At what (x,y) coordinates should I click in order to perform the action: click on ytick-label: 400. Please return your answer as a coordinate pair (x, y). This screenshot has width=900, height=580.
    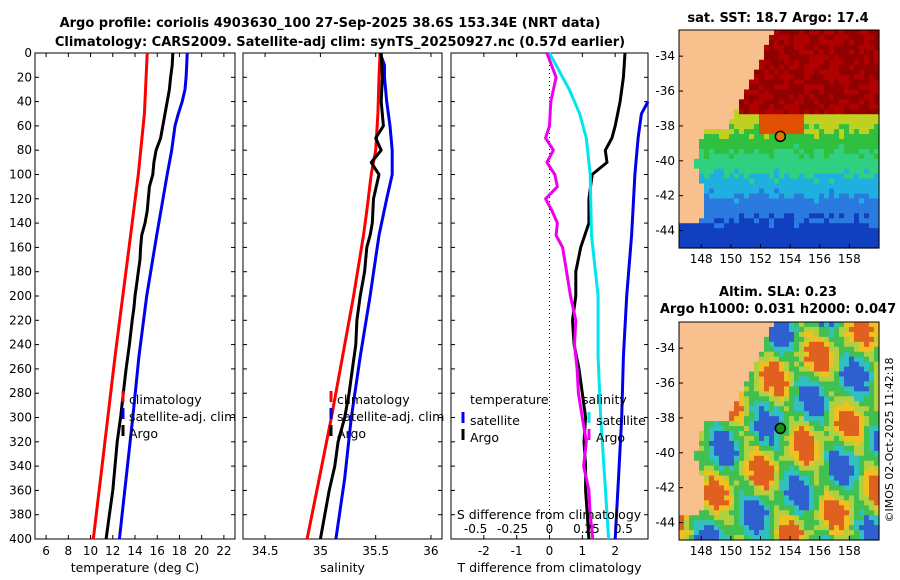
    Looking at the image, I should click on (20, 539).